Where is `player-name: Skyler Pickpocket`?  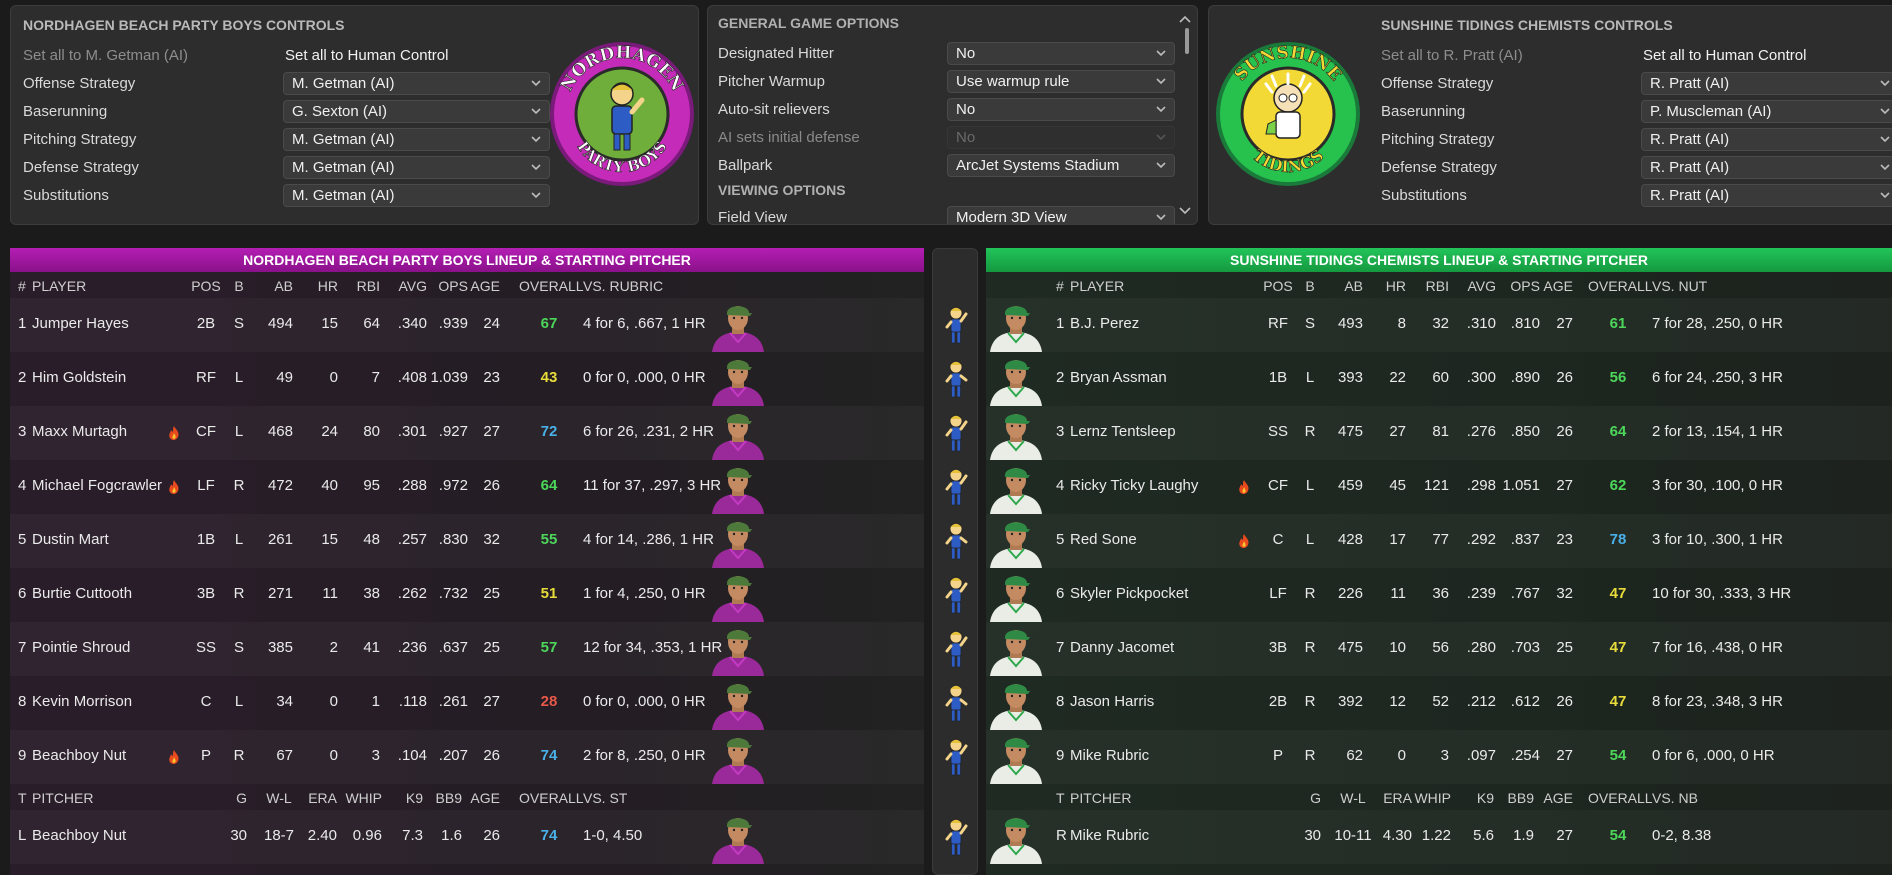 player-name: Skyler Pickpocket is located at coordinates (1129, 593).